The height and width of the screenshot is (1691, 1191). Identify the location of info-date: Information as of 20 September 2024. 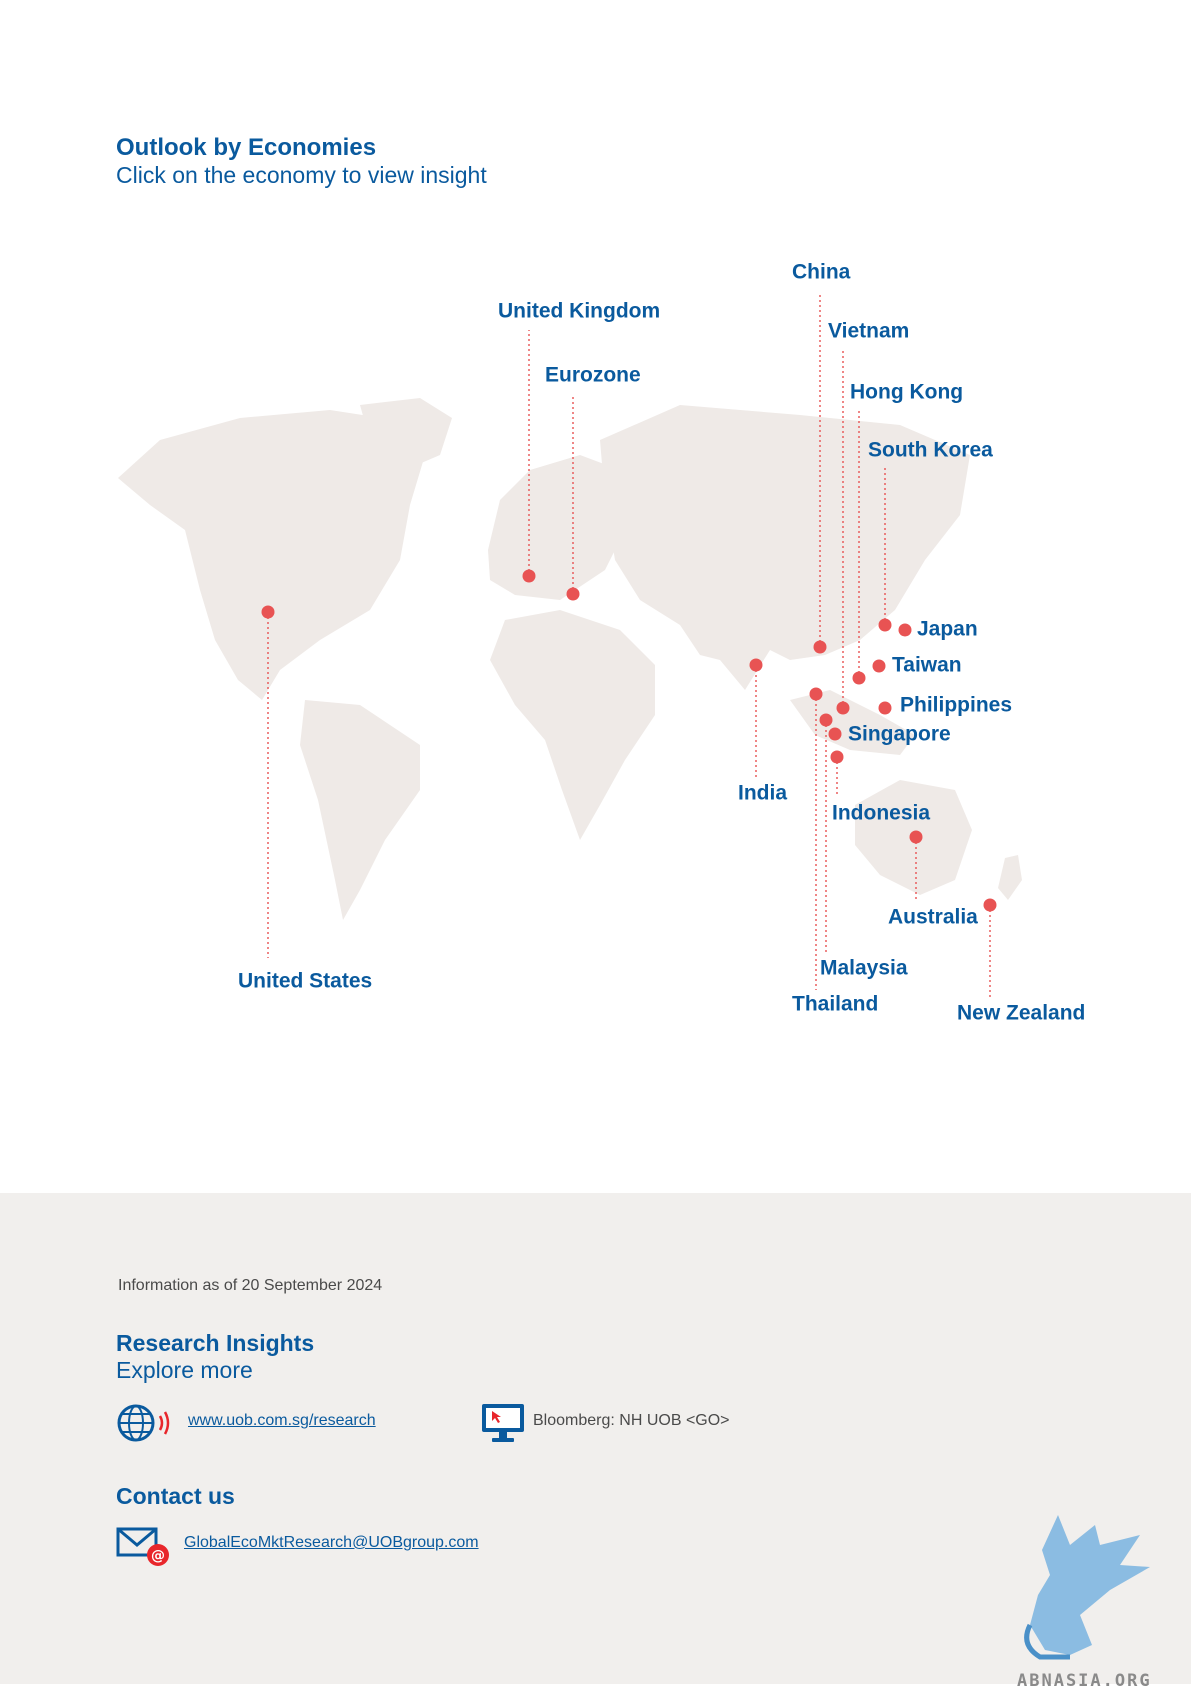
(250, 1285).